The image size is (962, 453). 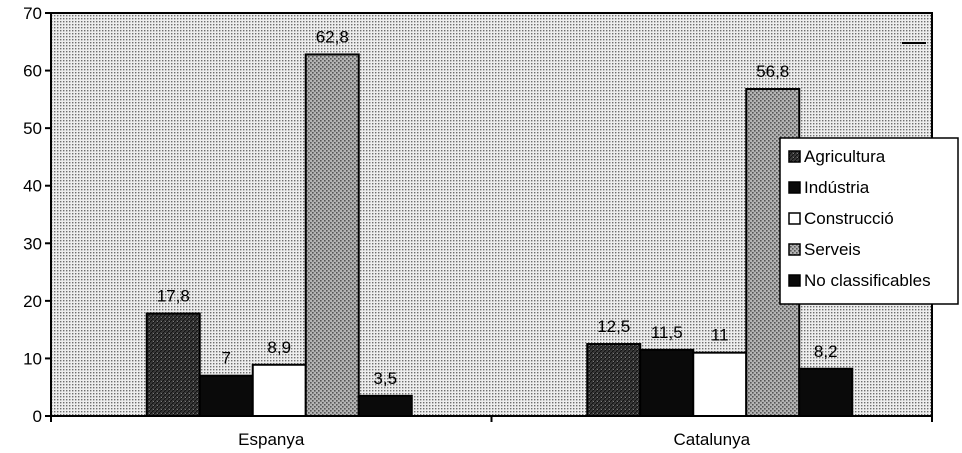 I want to click on y-tick-label: 70, so click(x=32, y=13).